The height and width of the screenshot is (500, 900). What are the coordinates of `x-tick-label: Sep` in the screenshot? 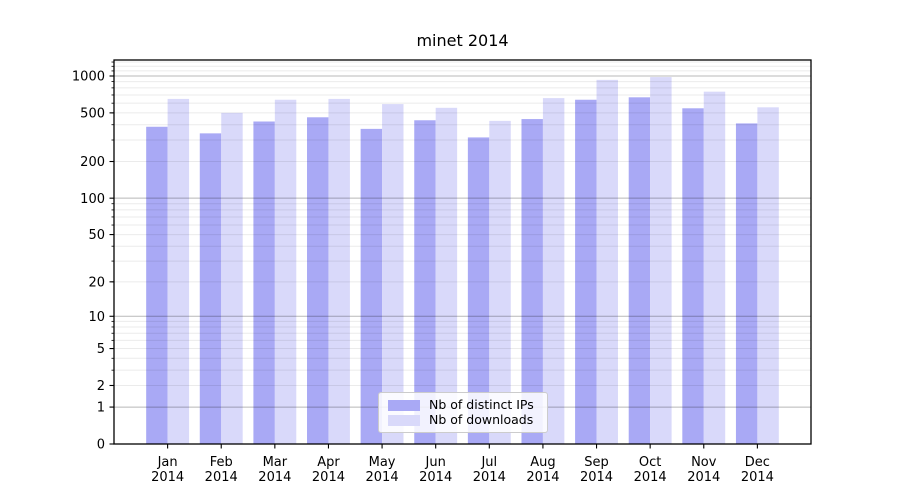 It's located at (596, 462).